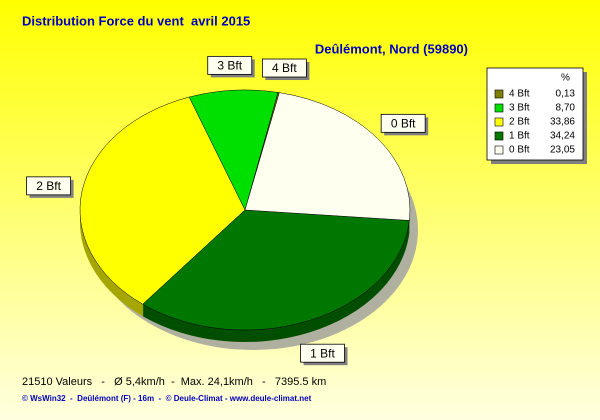 The width and height of the screenshot is (600, 420). What do you see at coordinates (566, 94) in the screenshot?
I see `legend-value: 0,13` at bounding box center [566, 94].